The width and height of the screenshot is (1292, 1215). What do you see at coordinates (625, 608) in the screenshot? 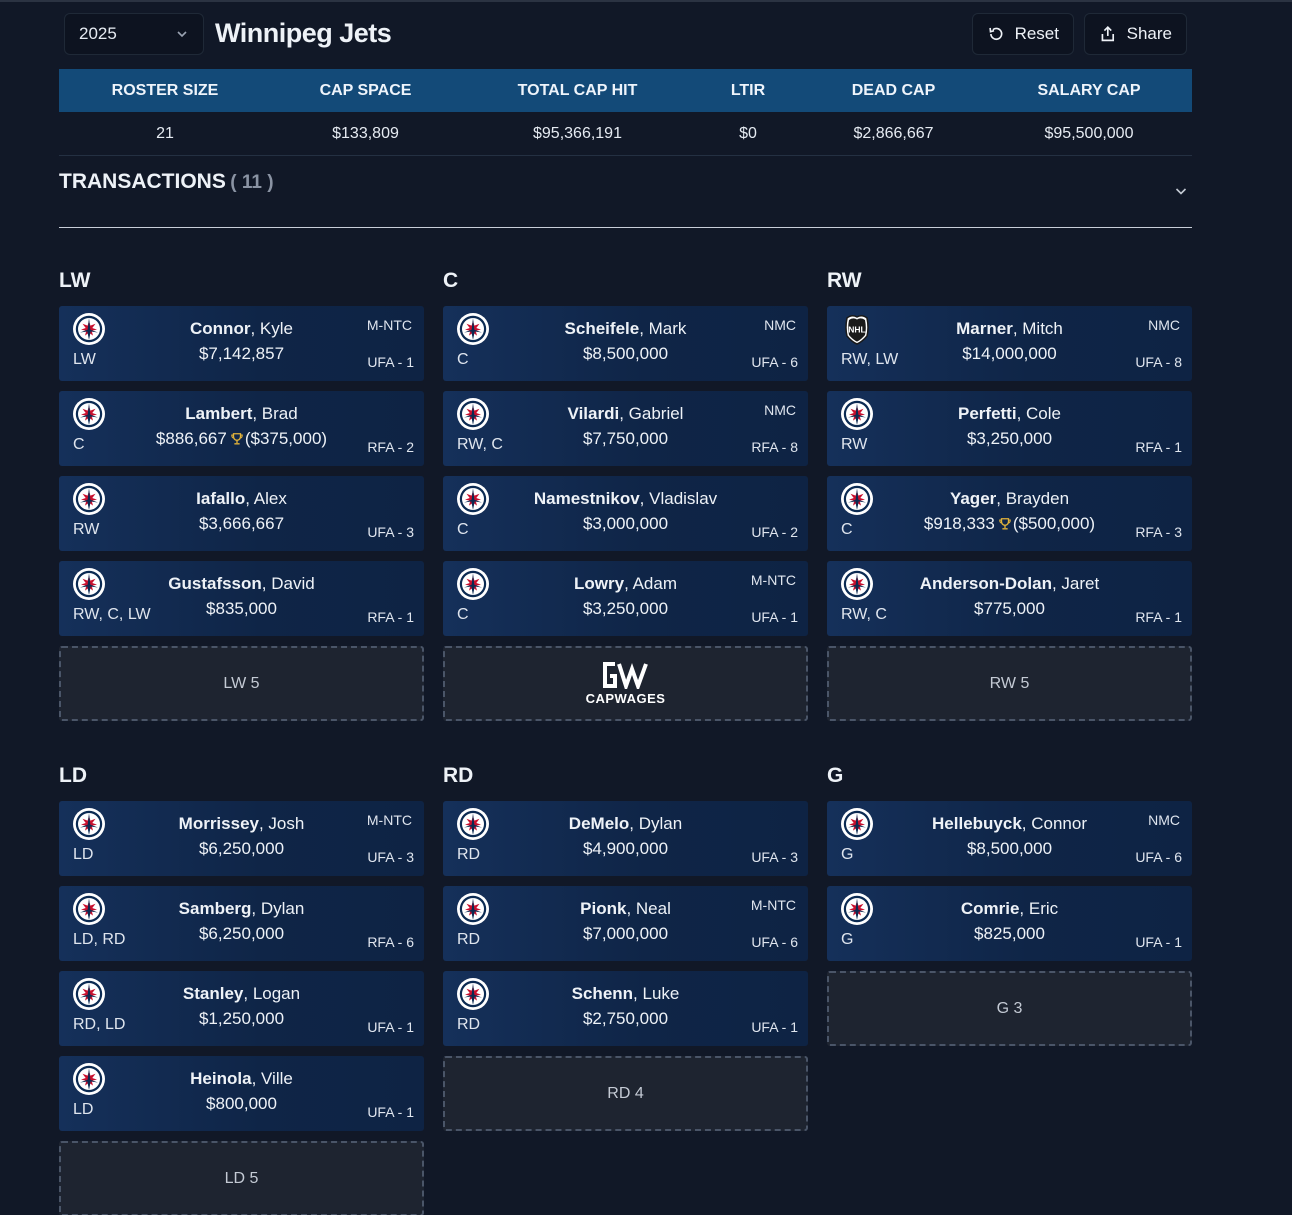
I see `cap-hit-value: $3,250,000` at bounding box center [625, 608].